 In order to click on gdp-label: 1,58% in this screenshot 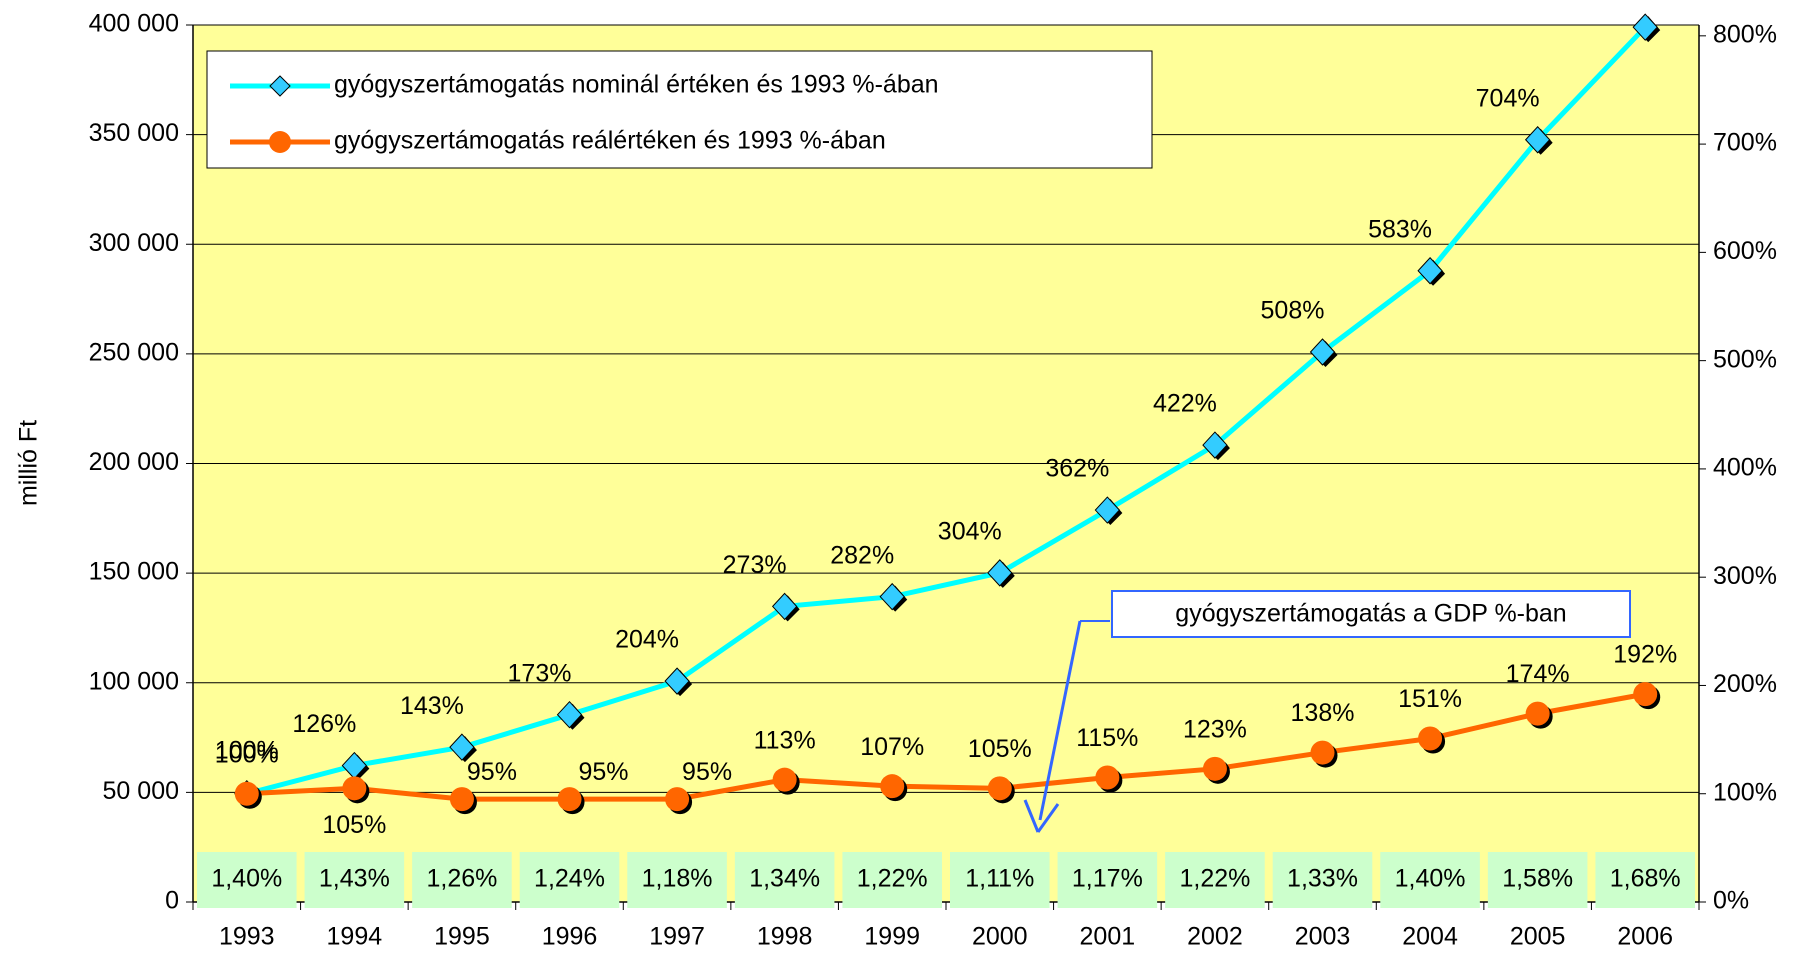, I will do `click(1537, 879)`.